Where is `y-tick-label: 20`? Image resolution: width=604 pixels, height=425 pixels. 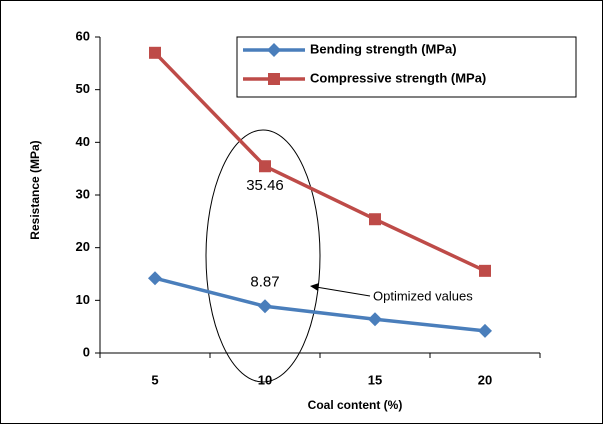
y-tick-label: 20 is located at coordinates (83, 246).